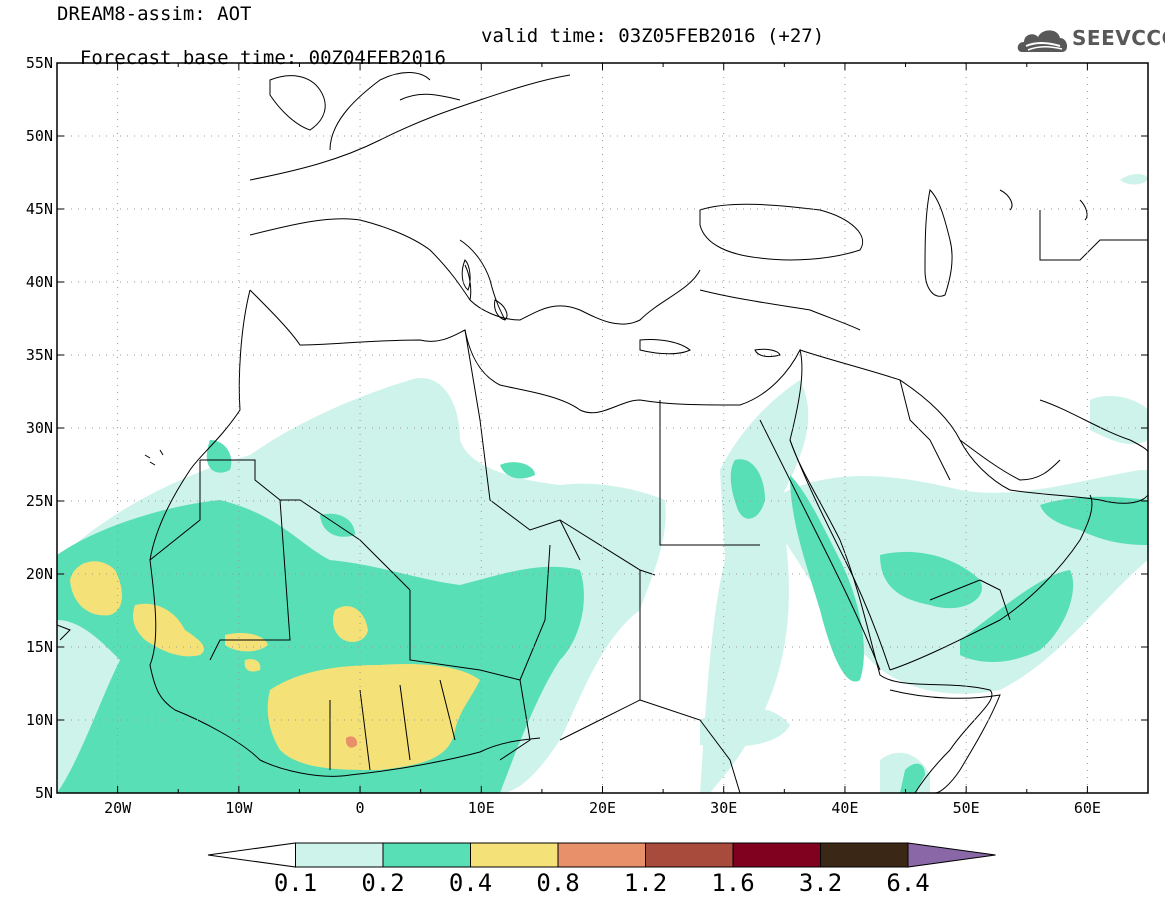 This screenshot has width=1165, height=905. I want to click on lat-label: 35N, so click(39, 355).